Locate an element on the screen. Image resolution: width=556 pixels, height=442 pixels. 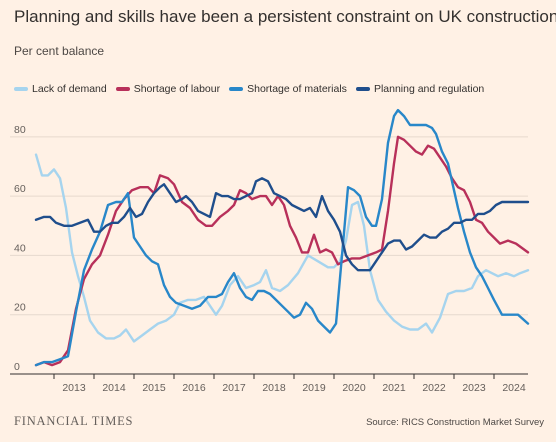
legend-label-planning-and-regulation: Planning and regulation is located at coordinates (429, 89).